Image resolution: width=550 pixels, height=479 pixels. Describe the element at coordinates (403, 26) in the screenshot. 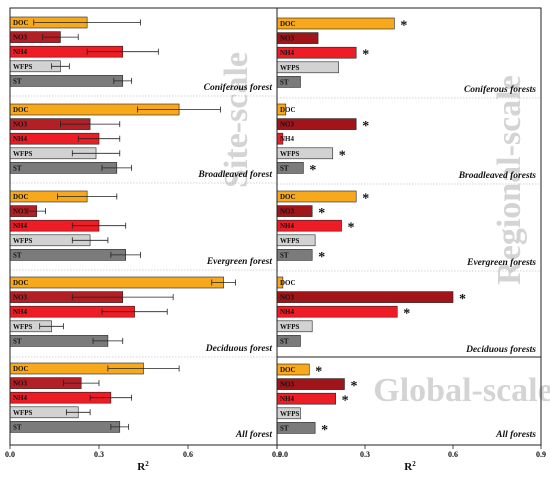

I see `significance-star-right-0-doc: *` at that location.